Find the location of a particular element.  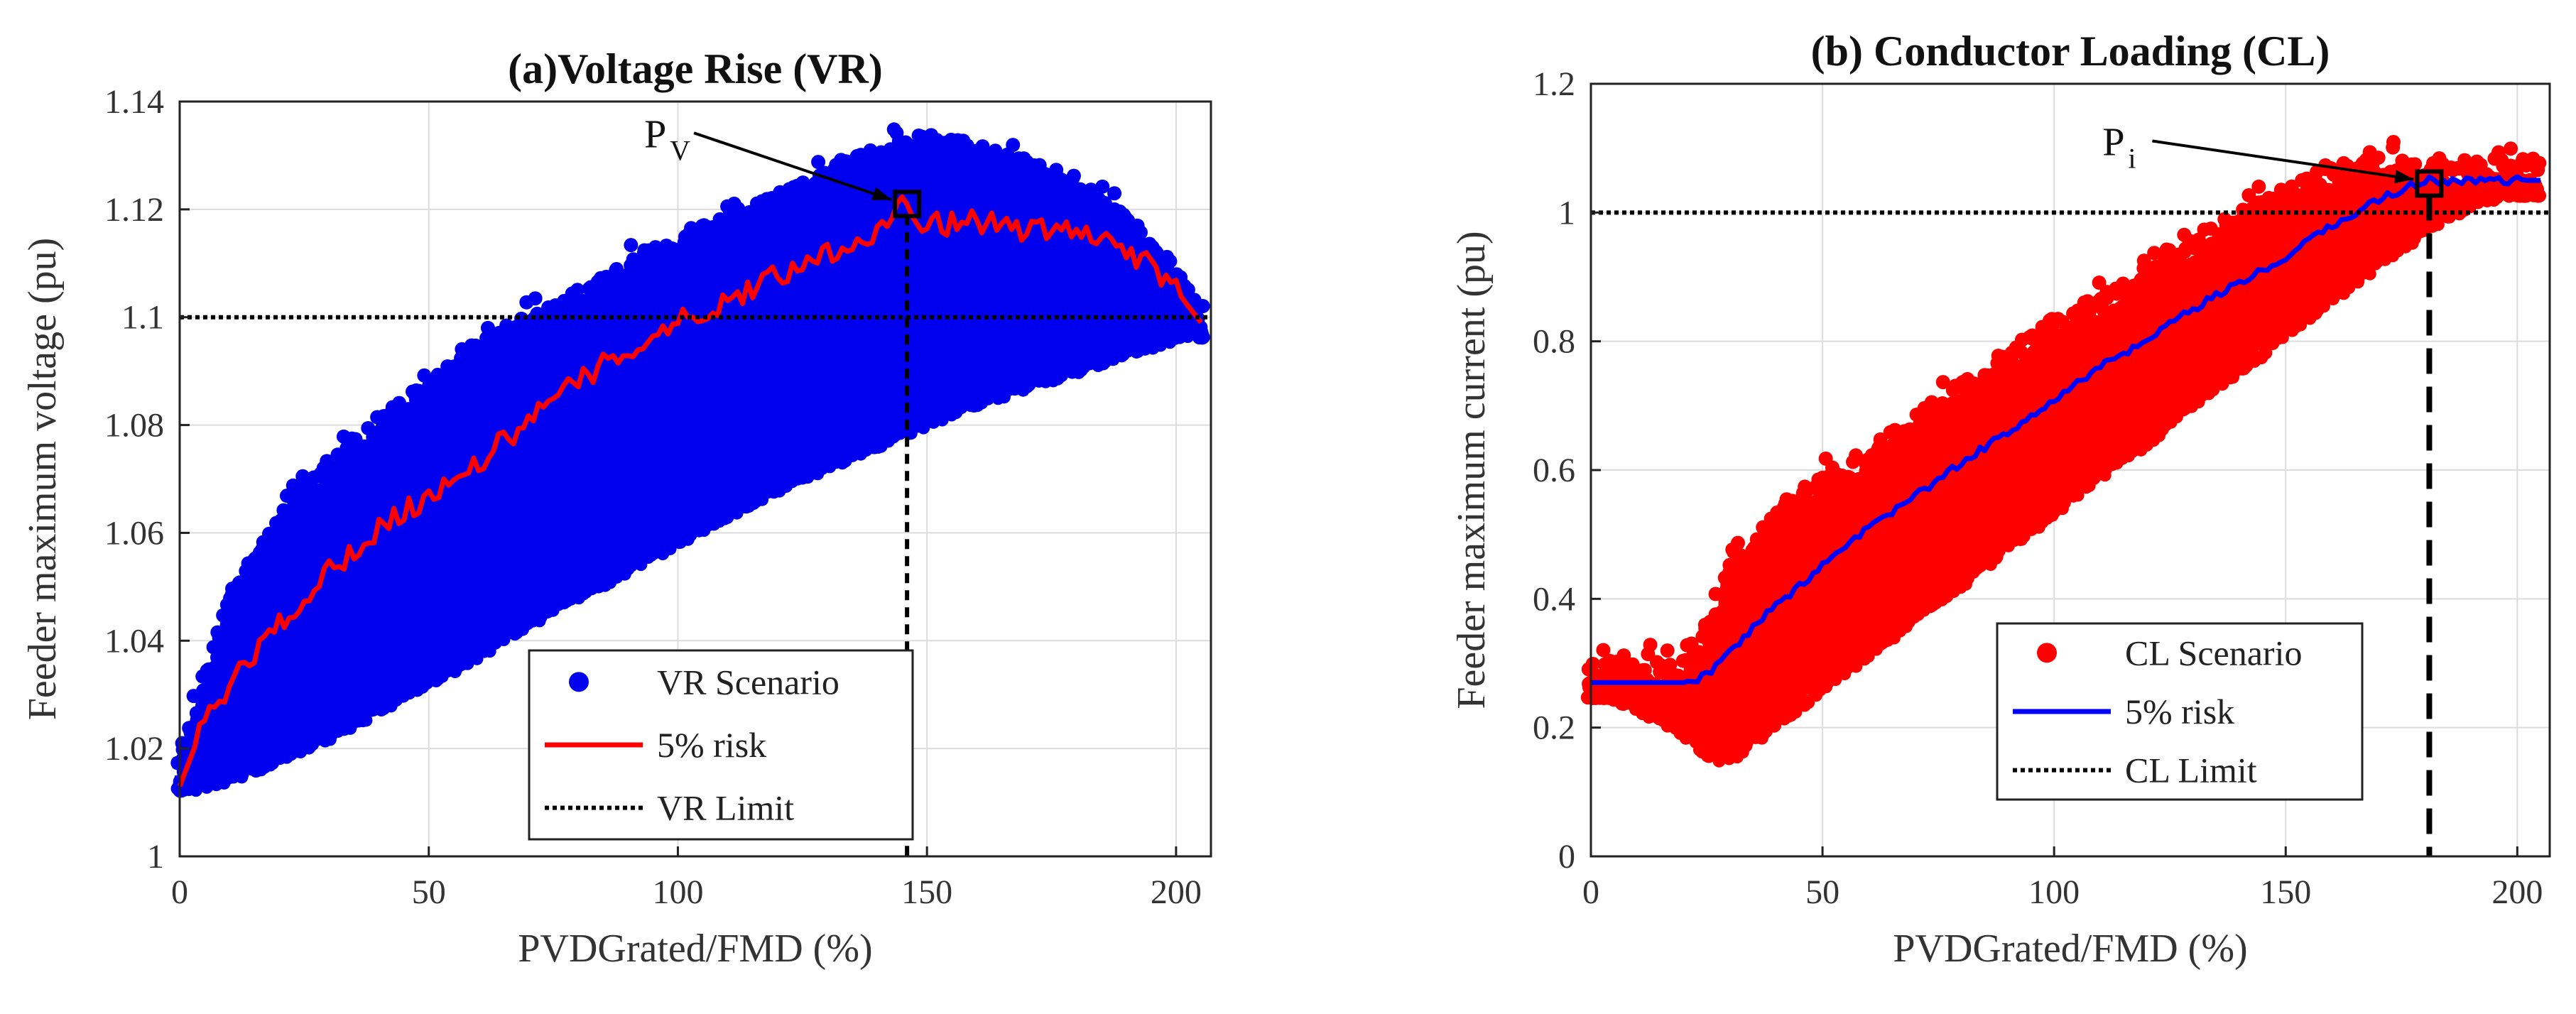

y-tick-label: 0.8 is located at coordinates (1554, 342).